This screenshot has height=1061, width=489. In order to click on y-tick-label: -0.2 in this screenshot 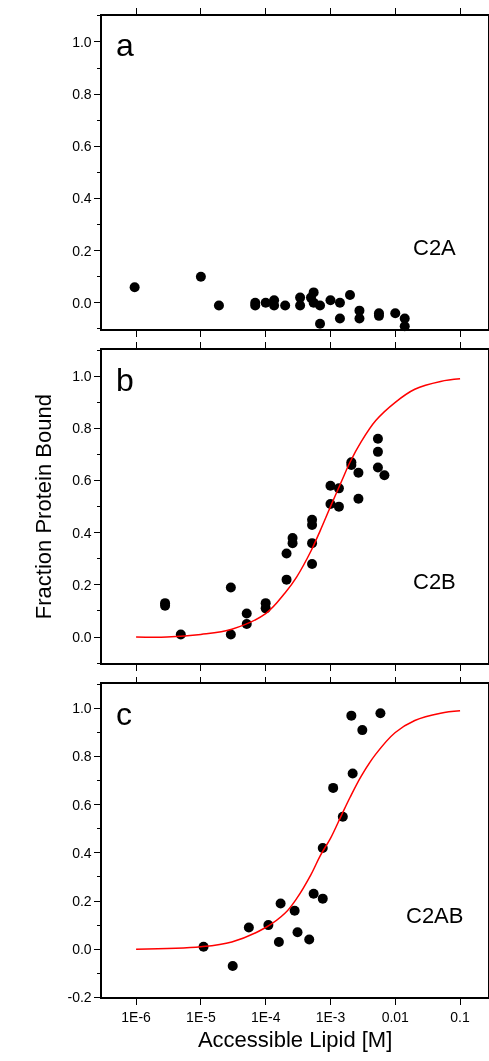, I will do `click(79, 997)`.